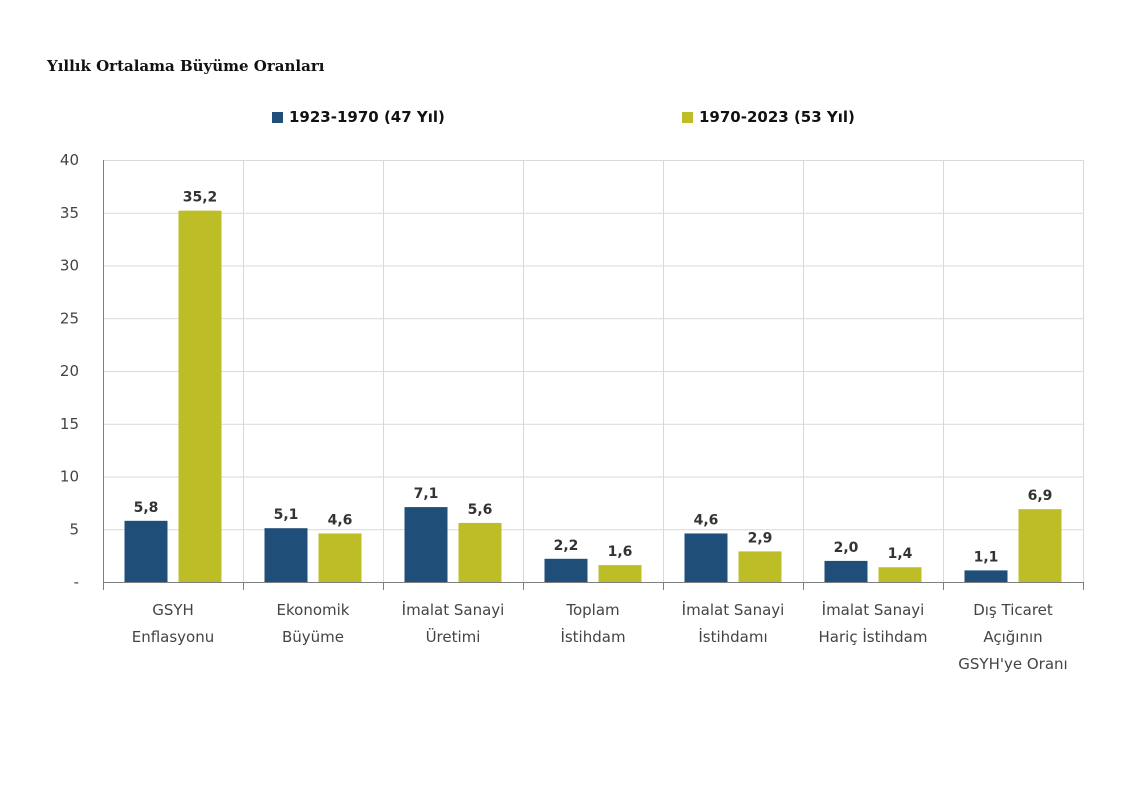 This screenshot has height=794, width=1123. Describe the element at coordinates (186, 66) in the screenshot. I see `chart-title: Yıllık Ortalama Büyüme Oranları` at that location.